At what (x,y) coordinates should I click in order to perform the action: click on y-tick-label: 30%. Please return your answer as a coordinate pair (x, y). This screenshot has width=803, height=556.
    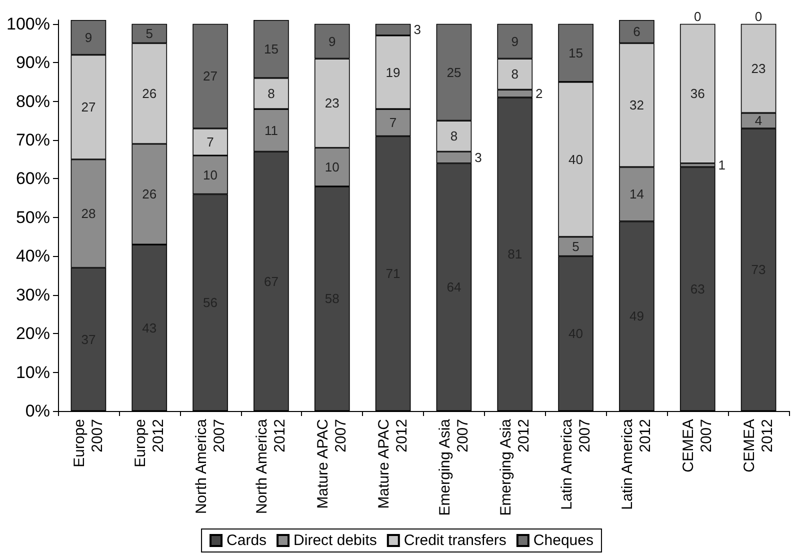
    Looking at the image, I should click on (33, 294).